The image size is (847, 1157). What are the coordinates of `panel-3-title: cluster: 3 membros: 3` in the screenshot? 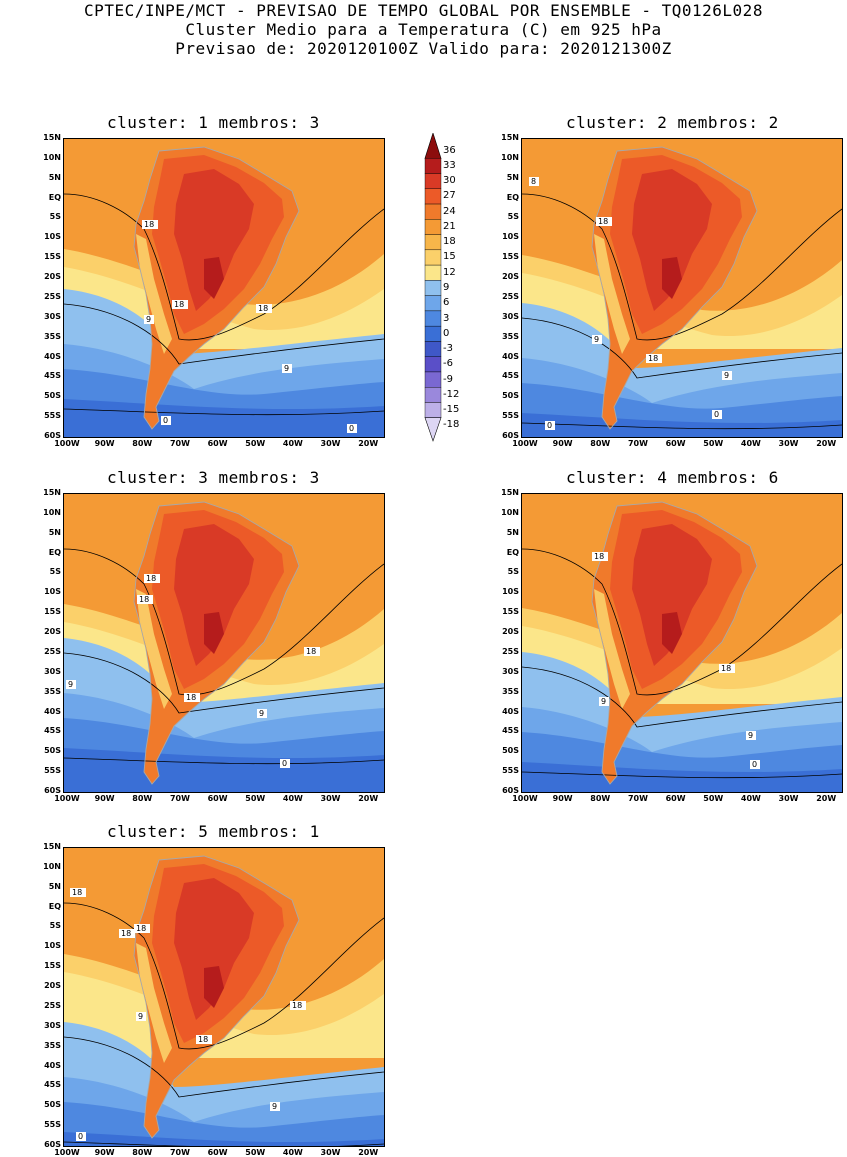 It's located at (213, 477).